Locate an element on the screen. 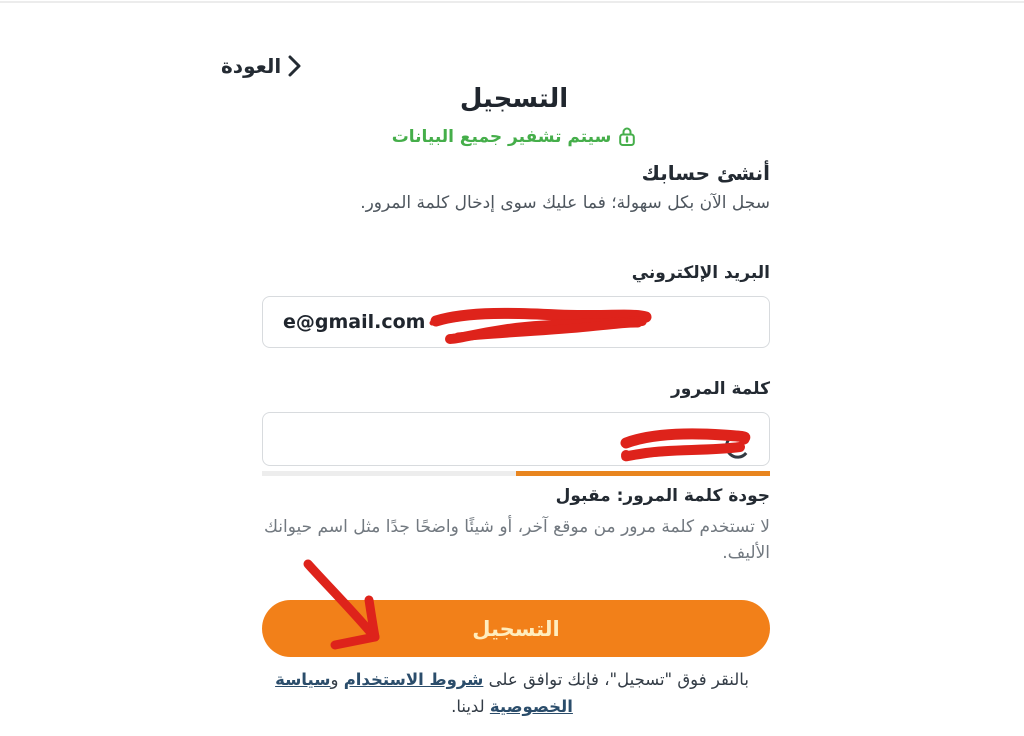 The height and width of the screenshot is (736, 1024). register-button: التسجيل is located at coordinates (516, 628).